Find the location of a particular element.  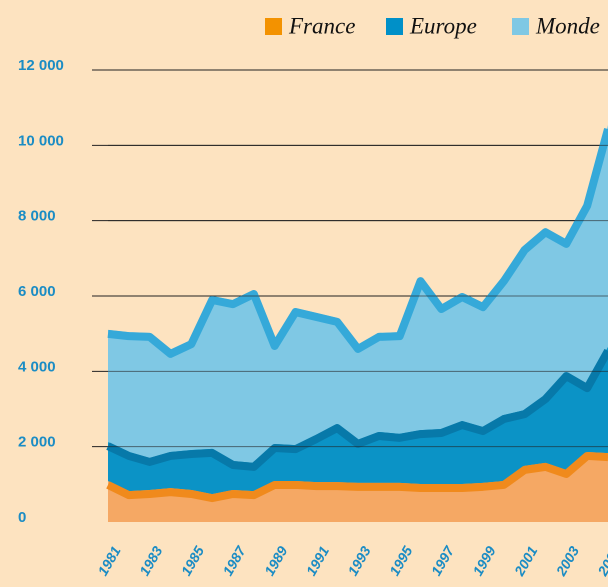

y-tick-label: 0 is located at coordinates (22, 517).